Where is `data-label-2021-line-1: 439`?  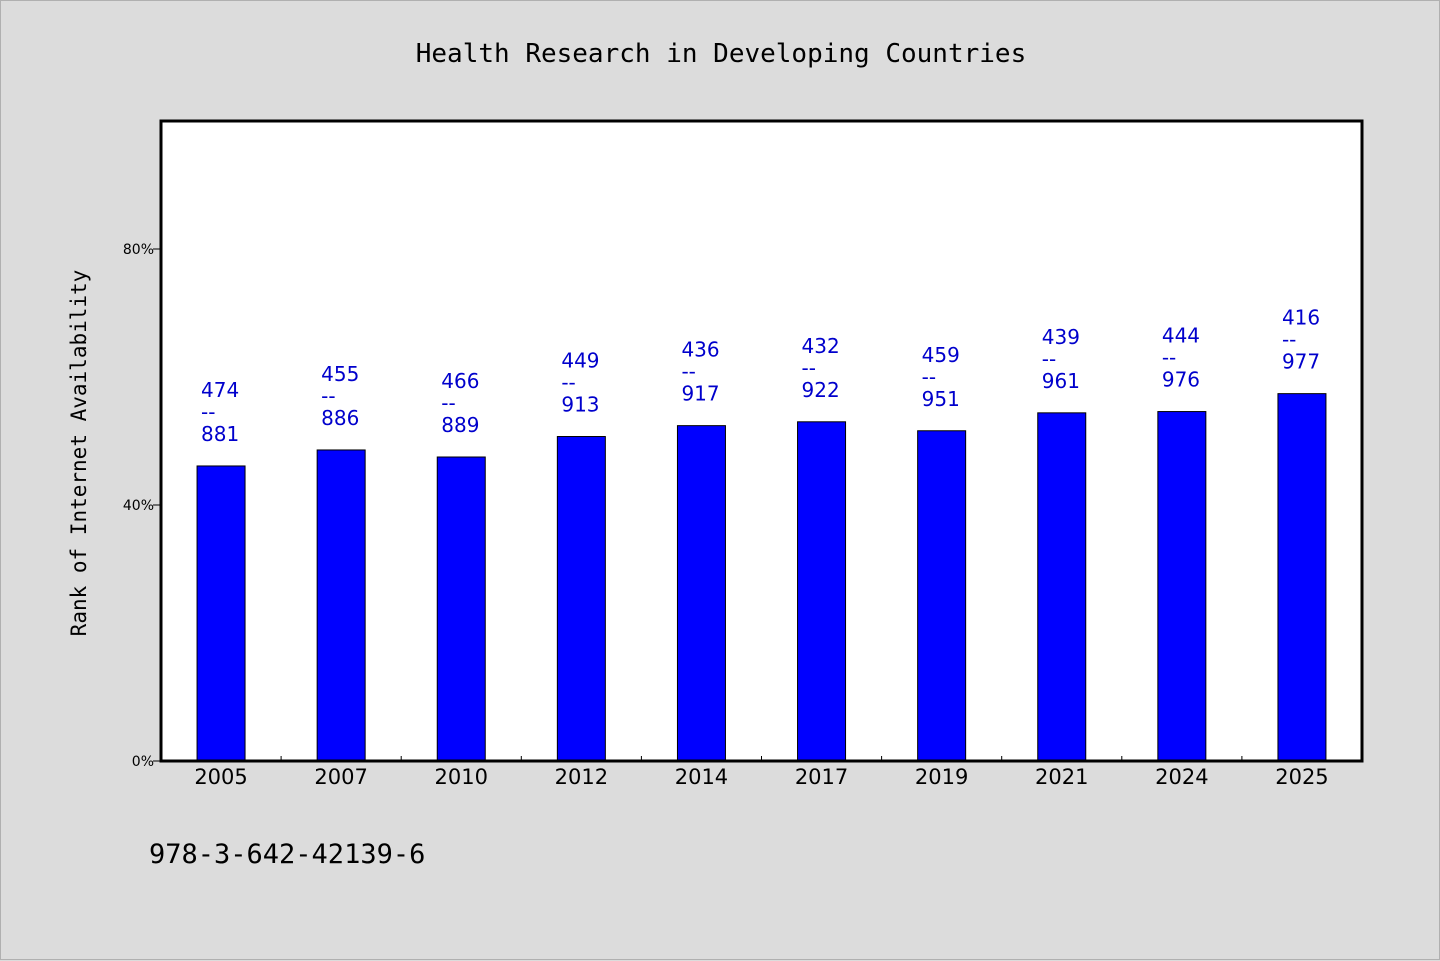
data-label-2021-line-1: 439 is located at coordinates (1061, 337).